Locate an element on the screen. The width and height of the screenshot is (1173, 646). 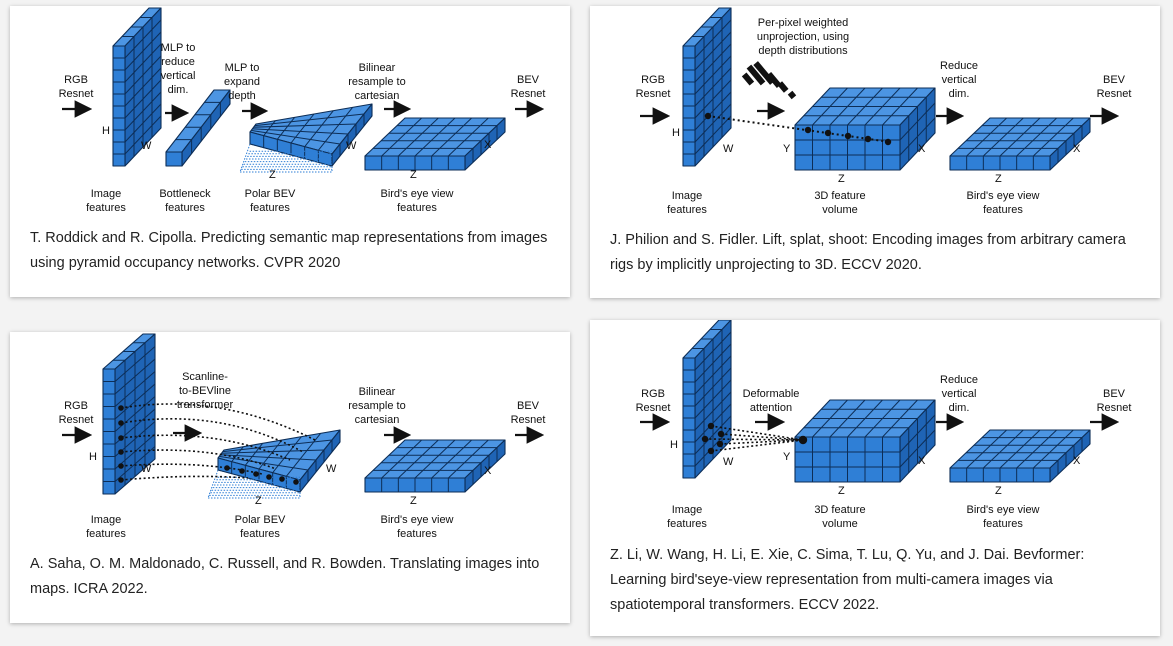
scanline-attention is located at coordinates (218, 442).